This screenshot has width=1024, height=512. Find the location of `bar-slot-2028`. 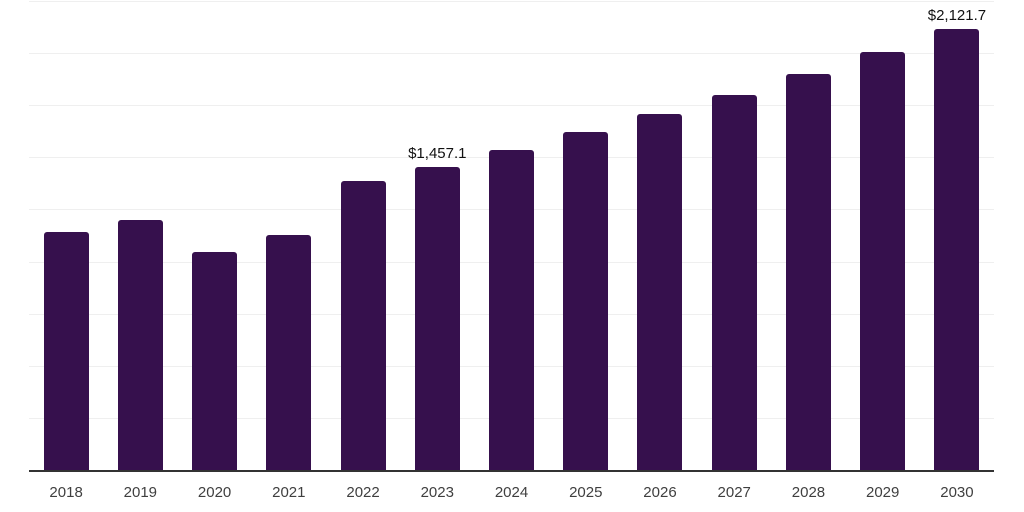

bar-slot-2028 is located at coordinates (808, 235).